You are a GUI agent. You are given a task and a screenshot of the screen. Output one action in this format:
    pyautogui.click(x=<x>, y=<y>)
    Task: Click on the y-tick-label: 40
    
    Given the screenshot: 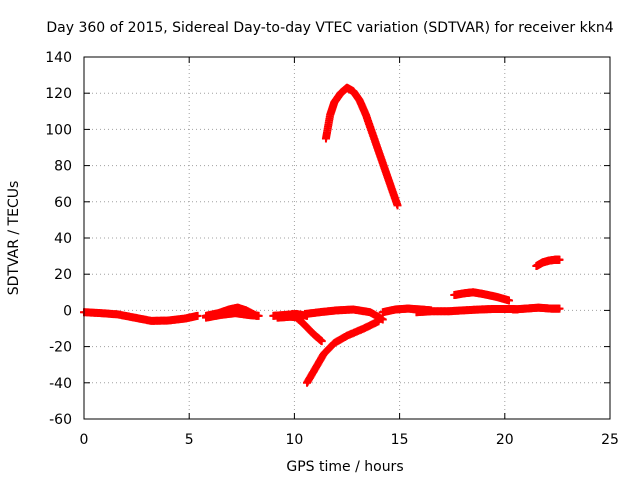 What is the action you would take?
    pyautogui.click(x=63, y=239)
    